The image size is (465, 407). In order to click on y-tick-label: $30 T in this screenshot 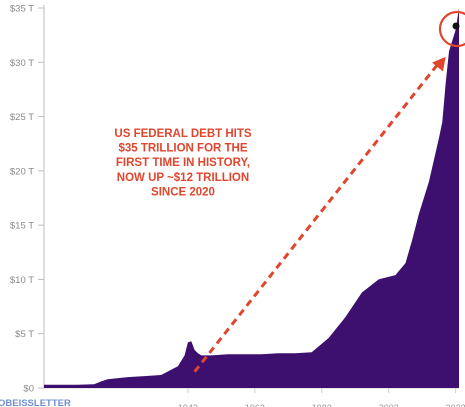, I will do `click(22, 63)`.